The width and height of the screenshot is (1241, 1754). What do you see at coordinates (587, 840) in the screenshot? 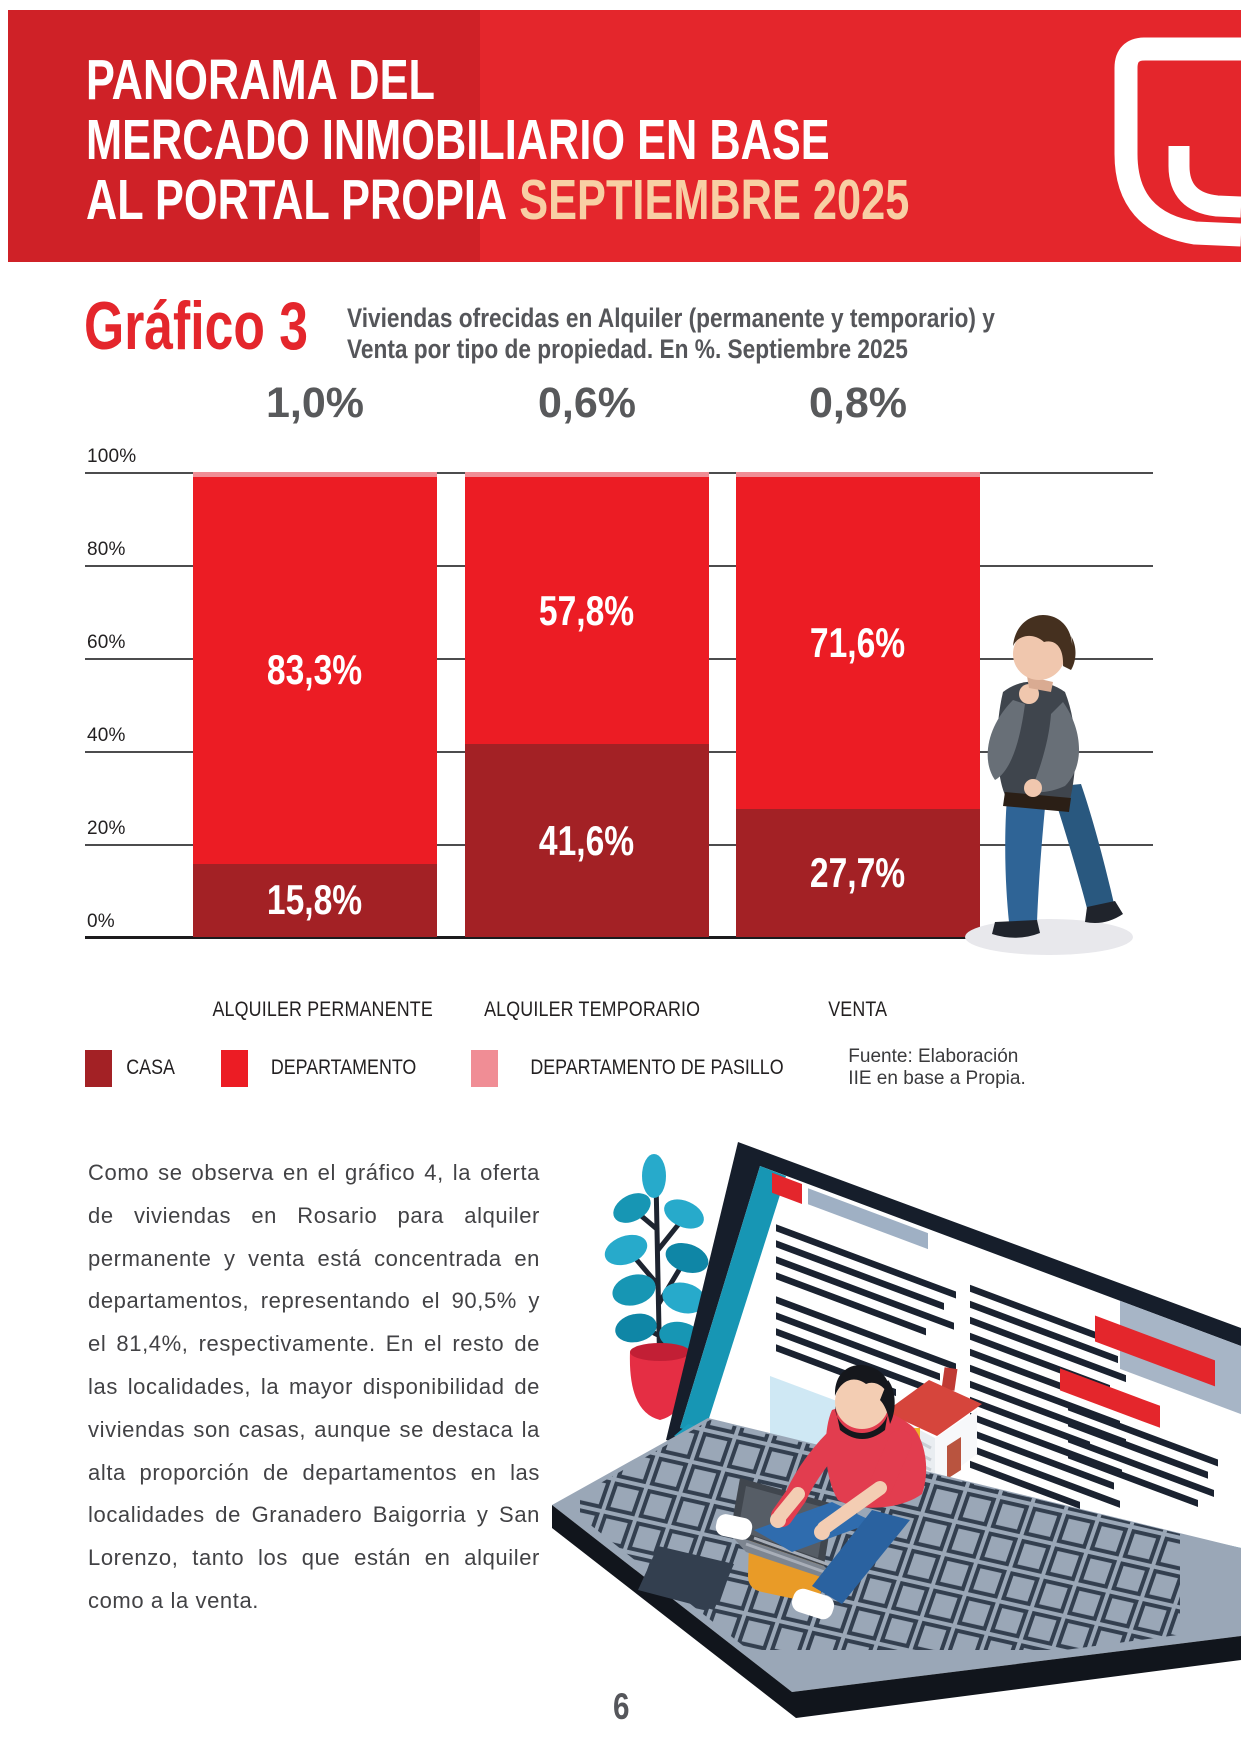
I see `segment-casa: 41,6%` at bounding box center [587, 840].